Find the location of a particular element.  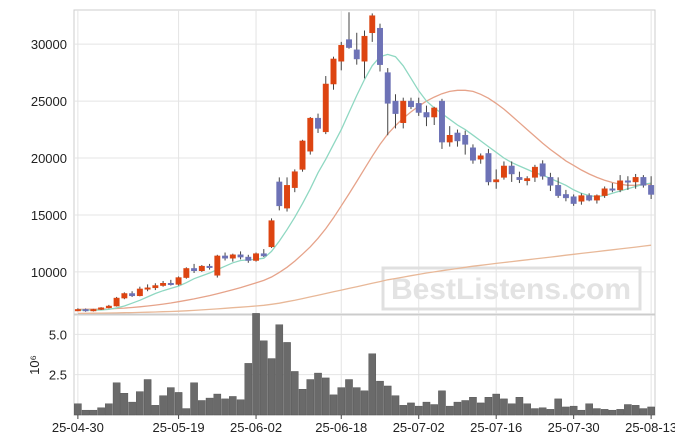

price-y-tick-label: 15000 is located at coordinates (49, 215).